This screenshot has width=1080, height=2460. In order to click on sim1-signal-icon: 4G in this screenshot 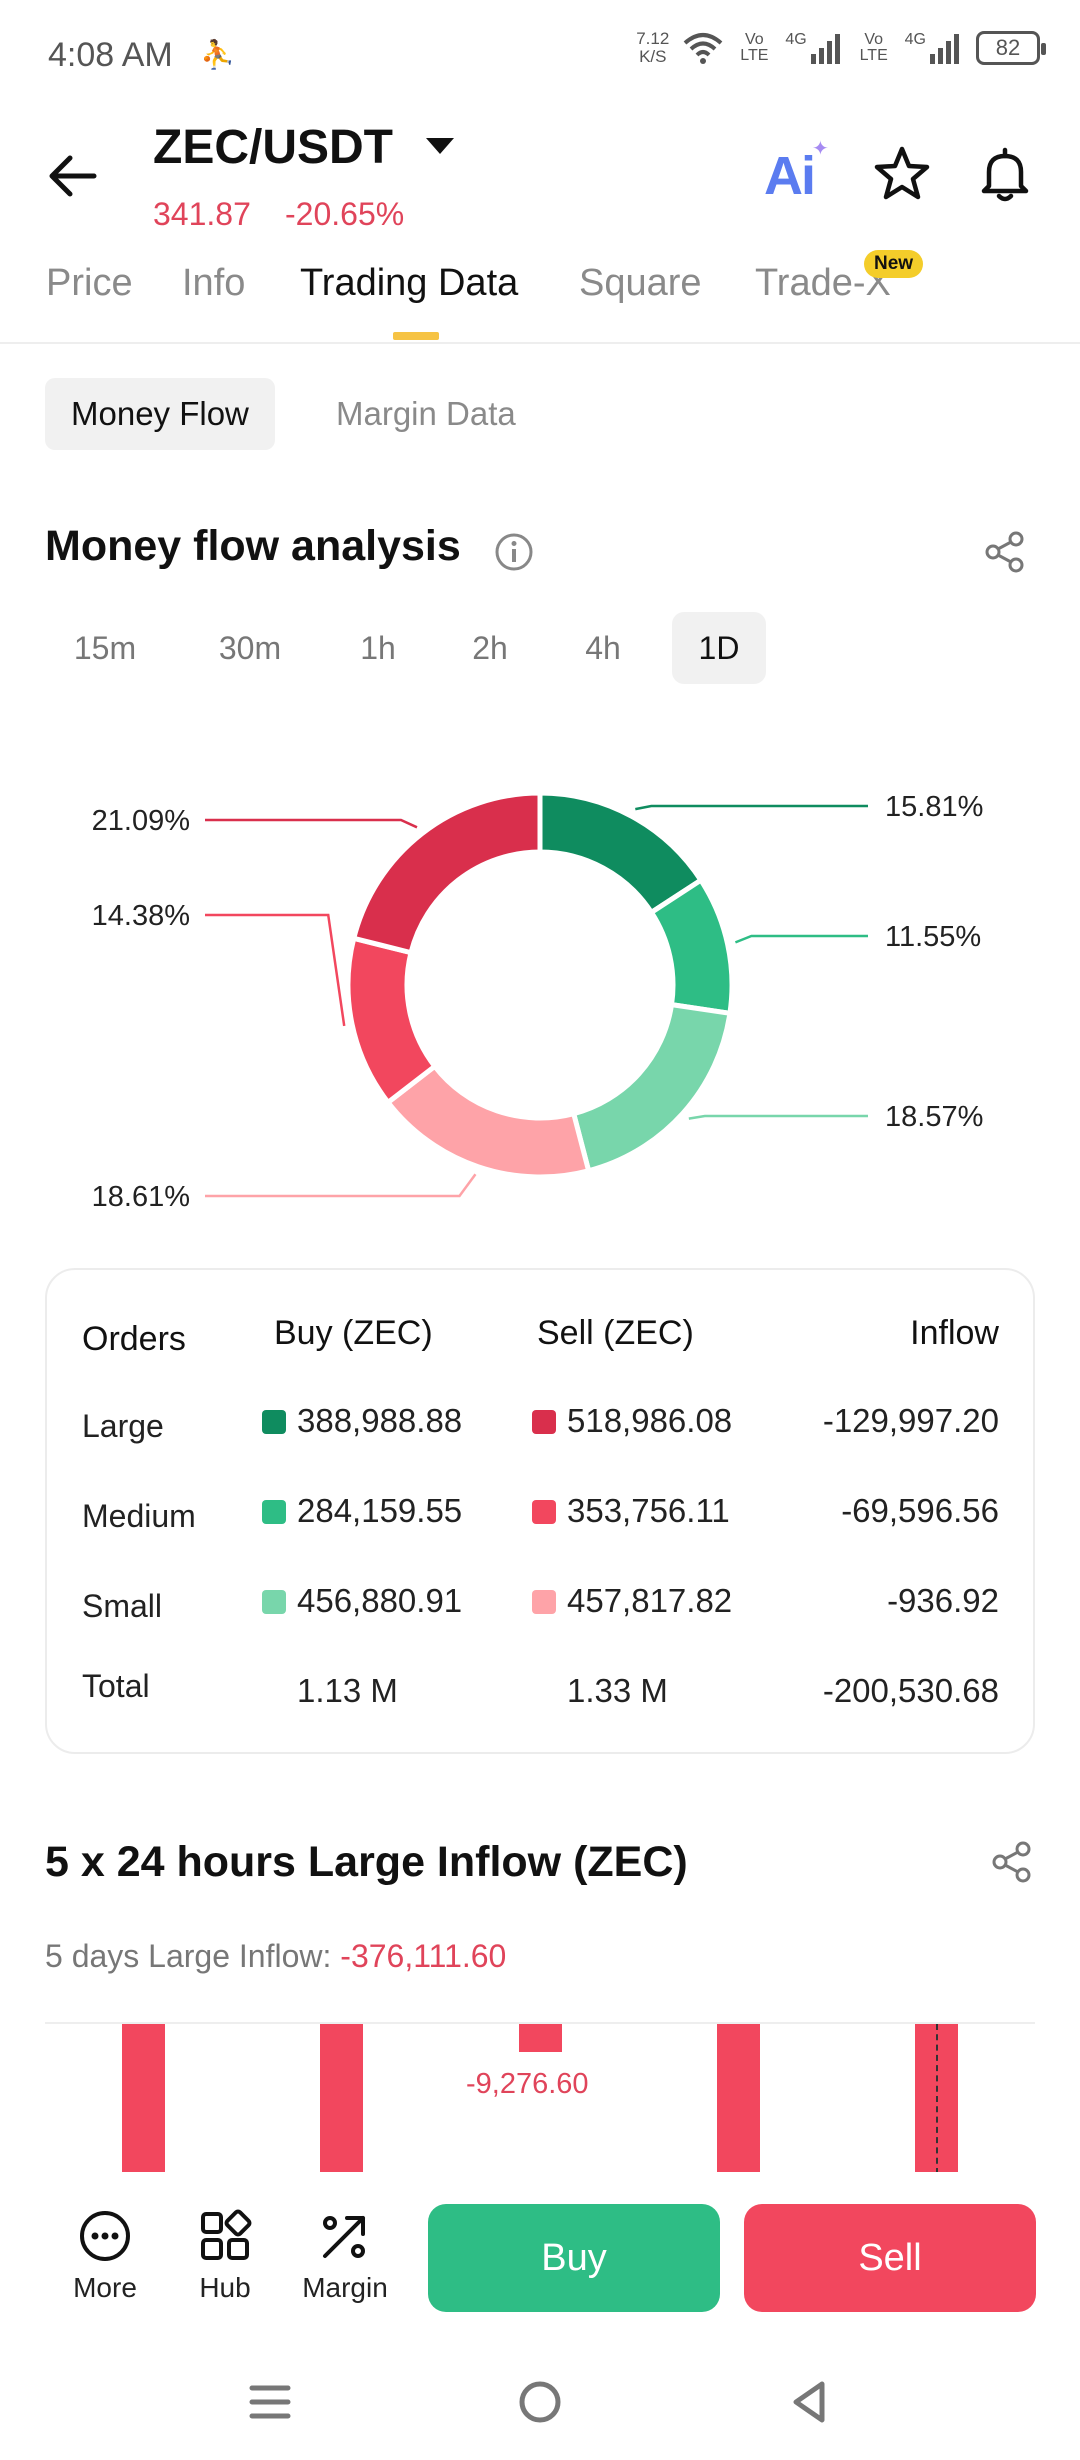, I will do `click(813, 48)`.